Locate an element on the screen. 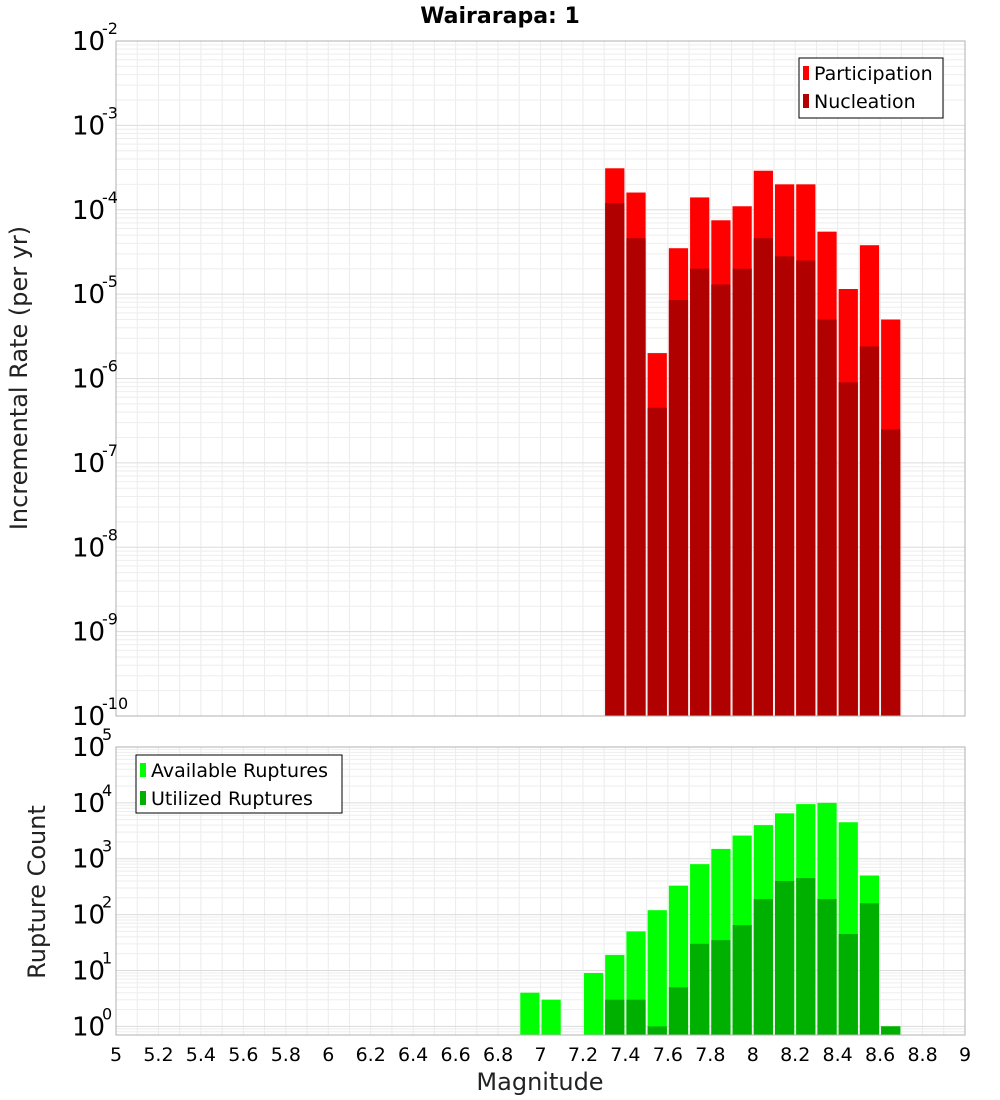 This screenshot has width=1000, height=1100. x-tick-label: 5.4 is located at coordinates (201, 1055).